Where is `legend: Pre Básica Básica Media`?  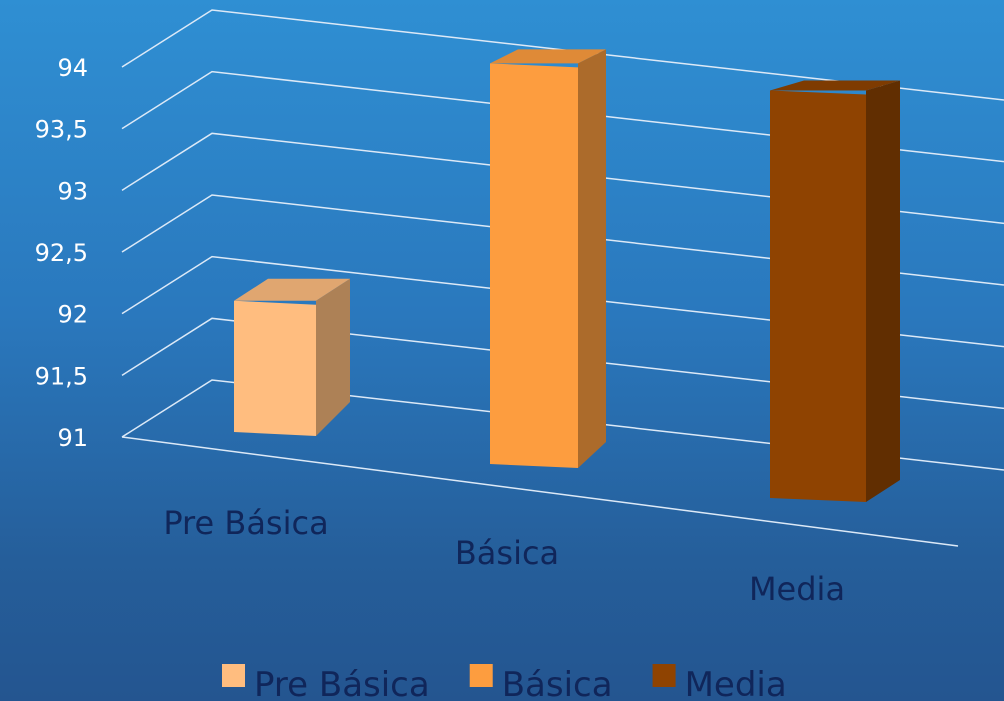 legend: Pre Básica Básica Media is located at coordinates (504, 682).